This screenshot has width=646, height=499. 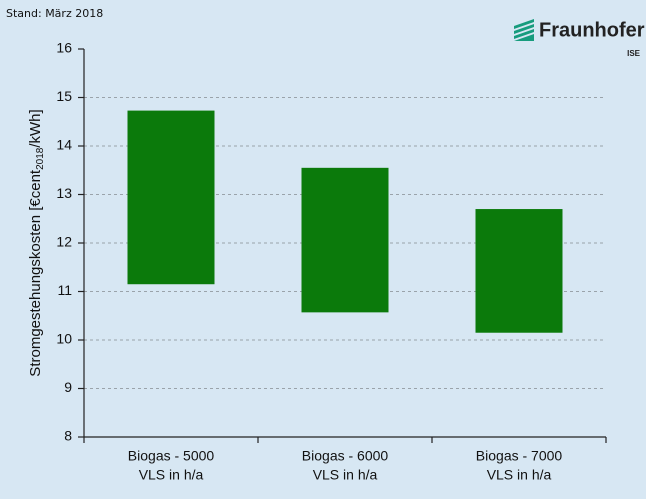 What do you see at coordinates (64, 48) in the screenshot?
I see `y-tick-label: 16` at bounding box center [64, 48].